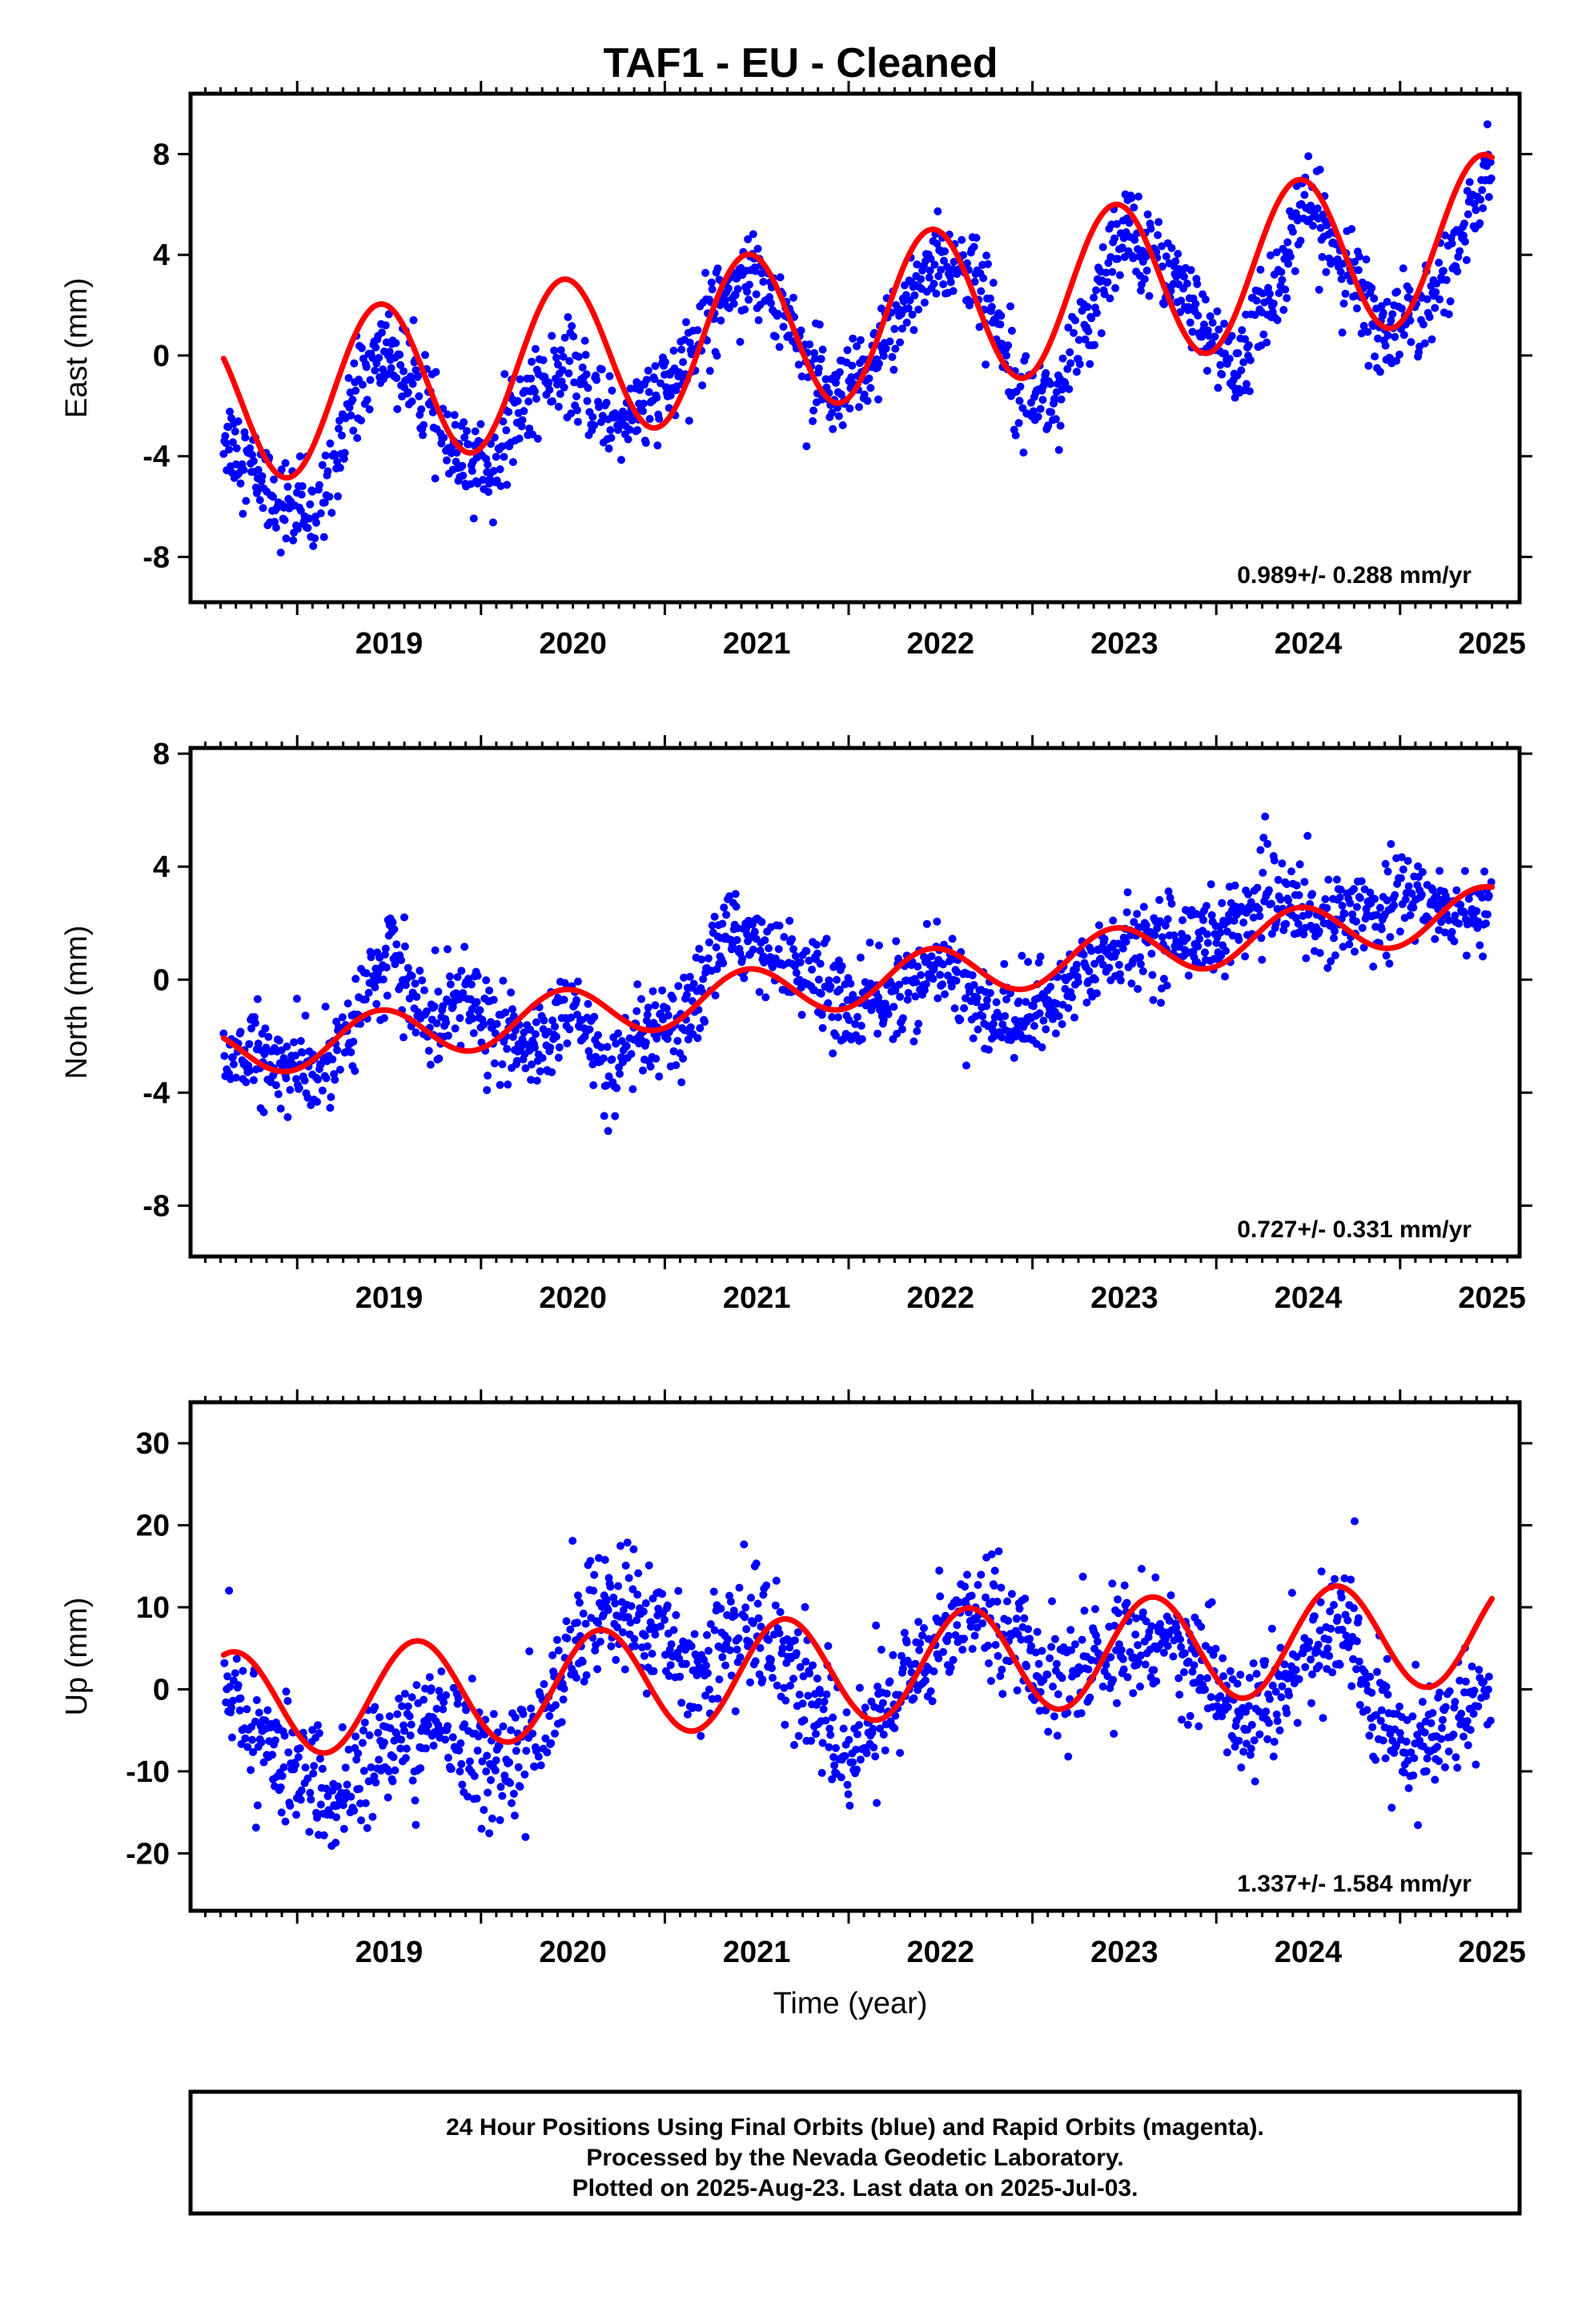 The width and height of the screenshot is (1582, 2324). I want to click on east-axis-label: East (mm), so click(77, 348).